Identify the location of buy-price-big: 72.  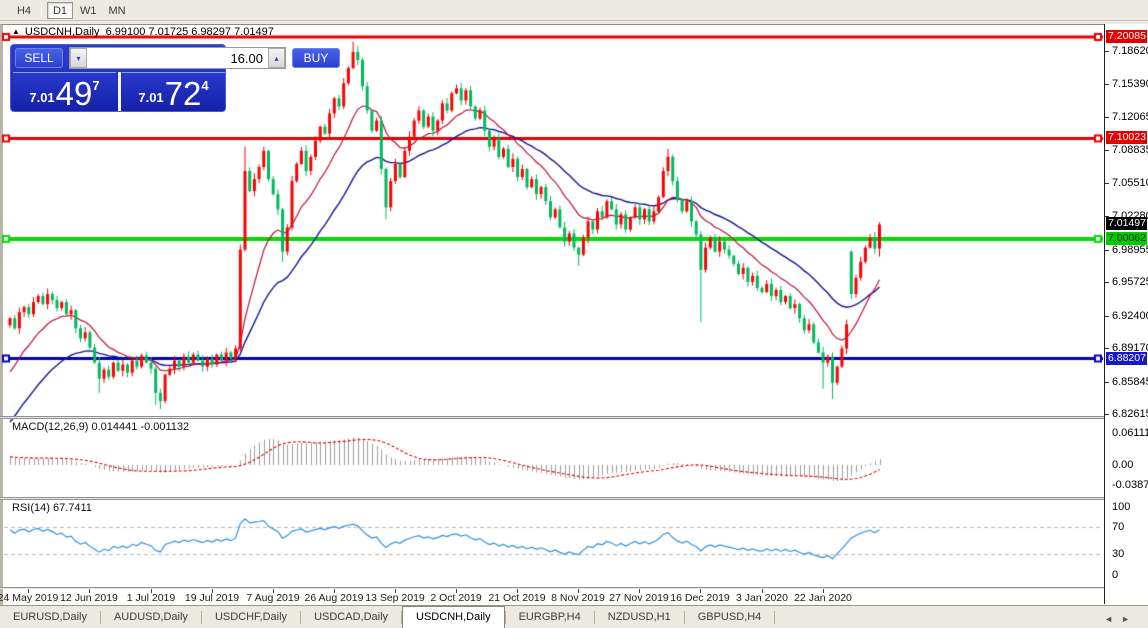
(183, 93).